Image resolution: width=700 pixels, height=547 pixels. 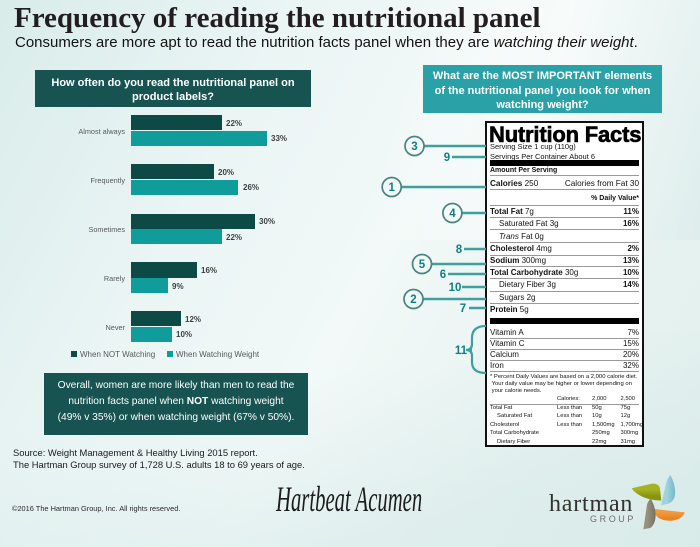 I want to click on svg-text: 1, so click(x=391, y=188).